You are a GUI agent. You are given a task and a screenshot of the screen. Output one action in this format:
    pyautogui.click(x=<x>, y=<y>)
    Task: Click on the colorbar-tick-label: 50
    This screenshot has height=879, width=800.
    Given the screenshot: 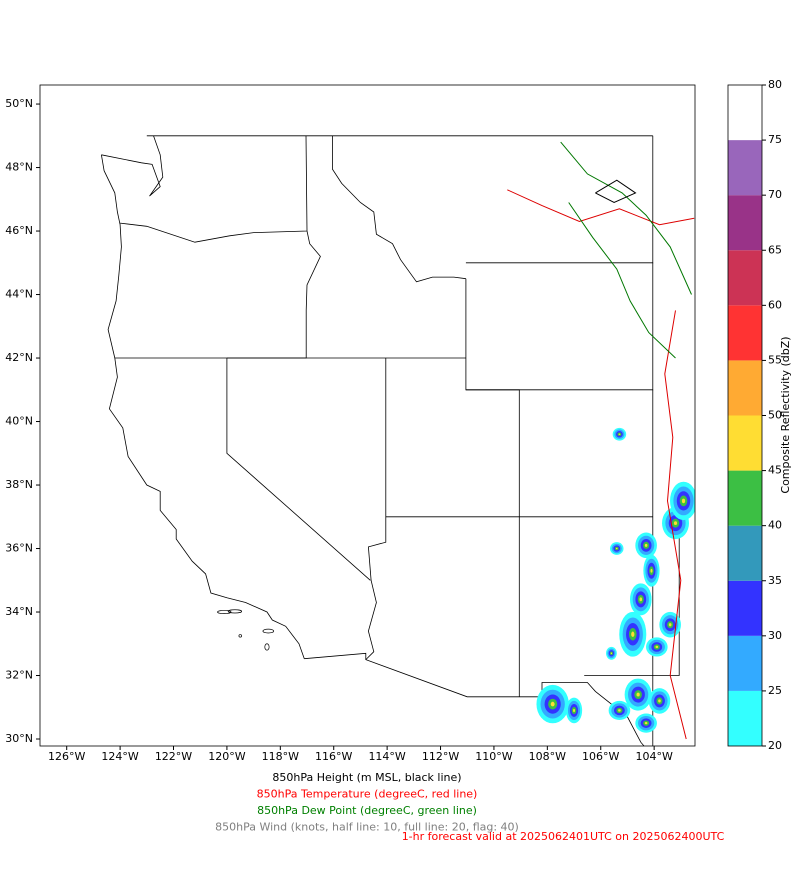 What is the action you would take?
    pyautogui.click(x=775, y=415)
    